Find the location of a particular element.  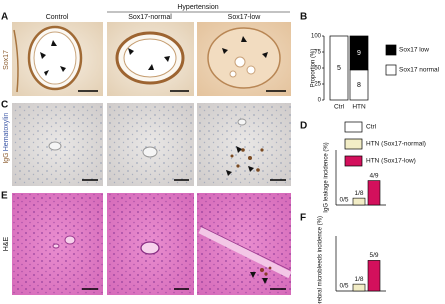

x-tick-label: Ctrl is located at coordinates (339, 107).